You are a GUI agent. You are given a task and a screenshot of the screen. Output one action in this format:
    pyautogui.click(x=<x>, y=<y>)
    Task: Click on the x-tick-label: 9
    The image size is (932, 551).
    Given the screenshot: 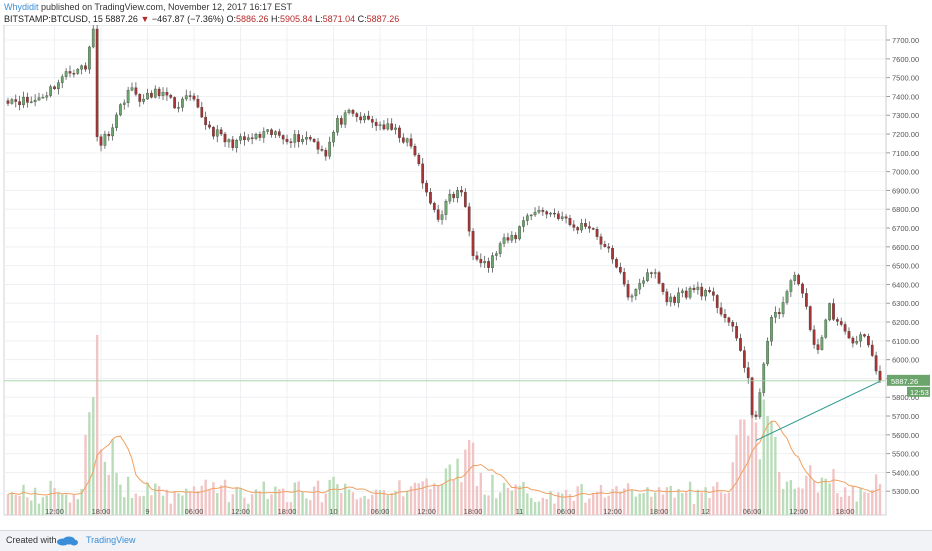 What is the action you would take?
    pyautogui.click(x=147, y=511)
    